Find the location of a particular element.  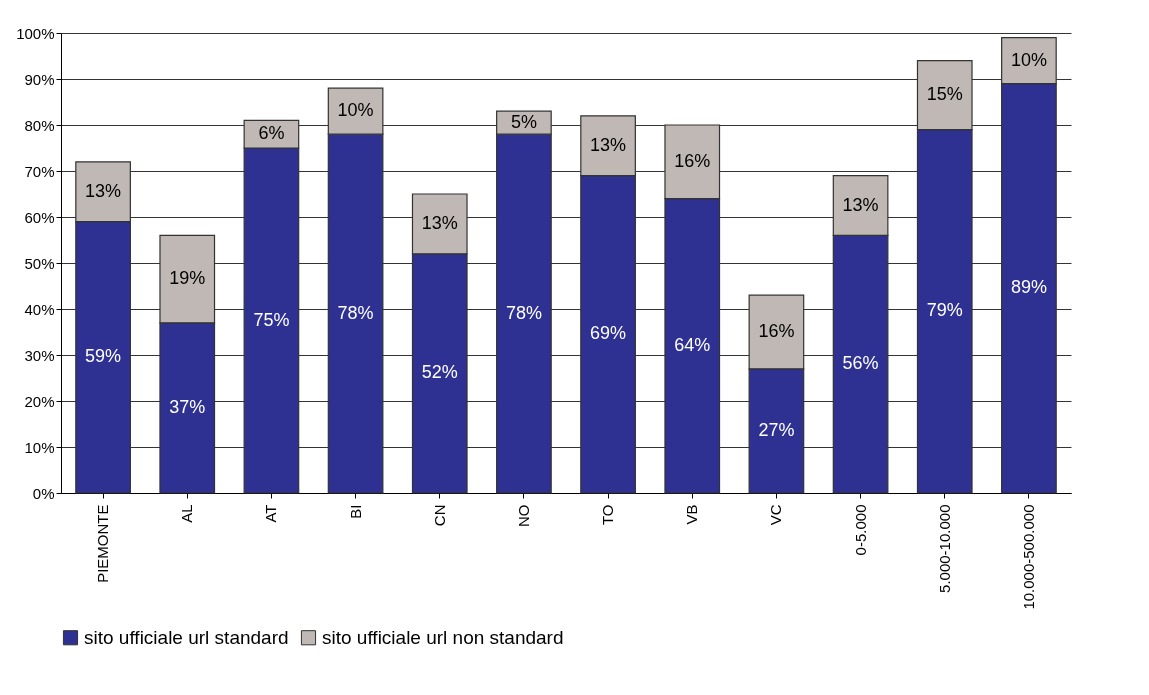

data-label: 52% is located at coordinates (439, 372).